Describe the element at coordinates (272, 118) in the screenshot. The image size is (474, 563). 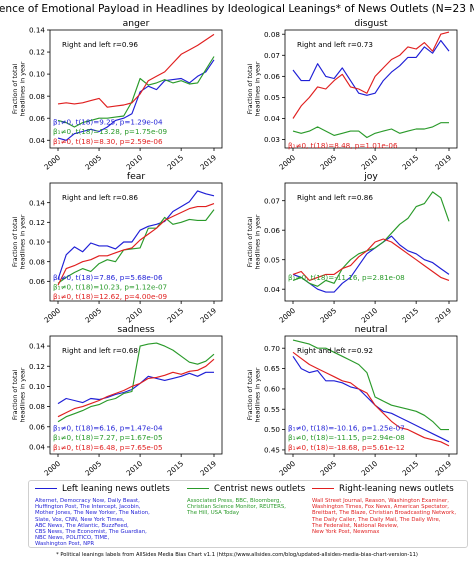
I see `y-tick-label: 0.04` at that location.